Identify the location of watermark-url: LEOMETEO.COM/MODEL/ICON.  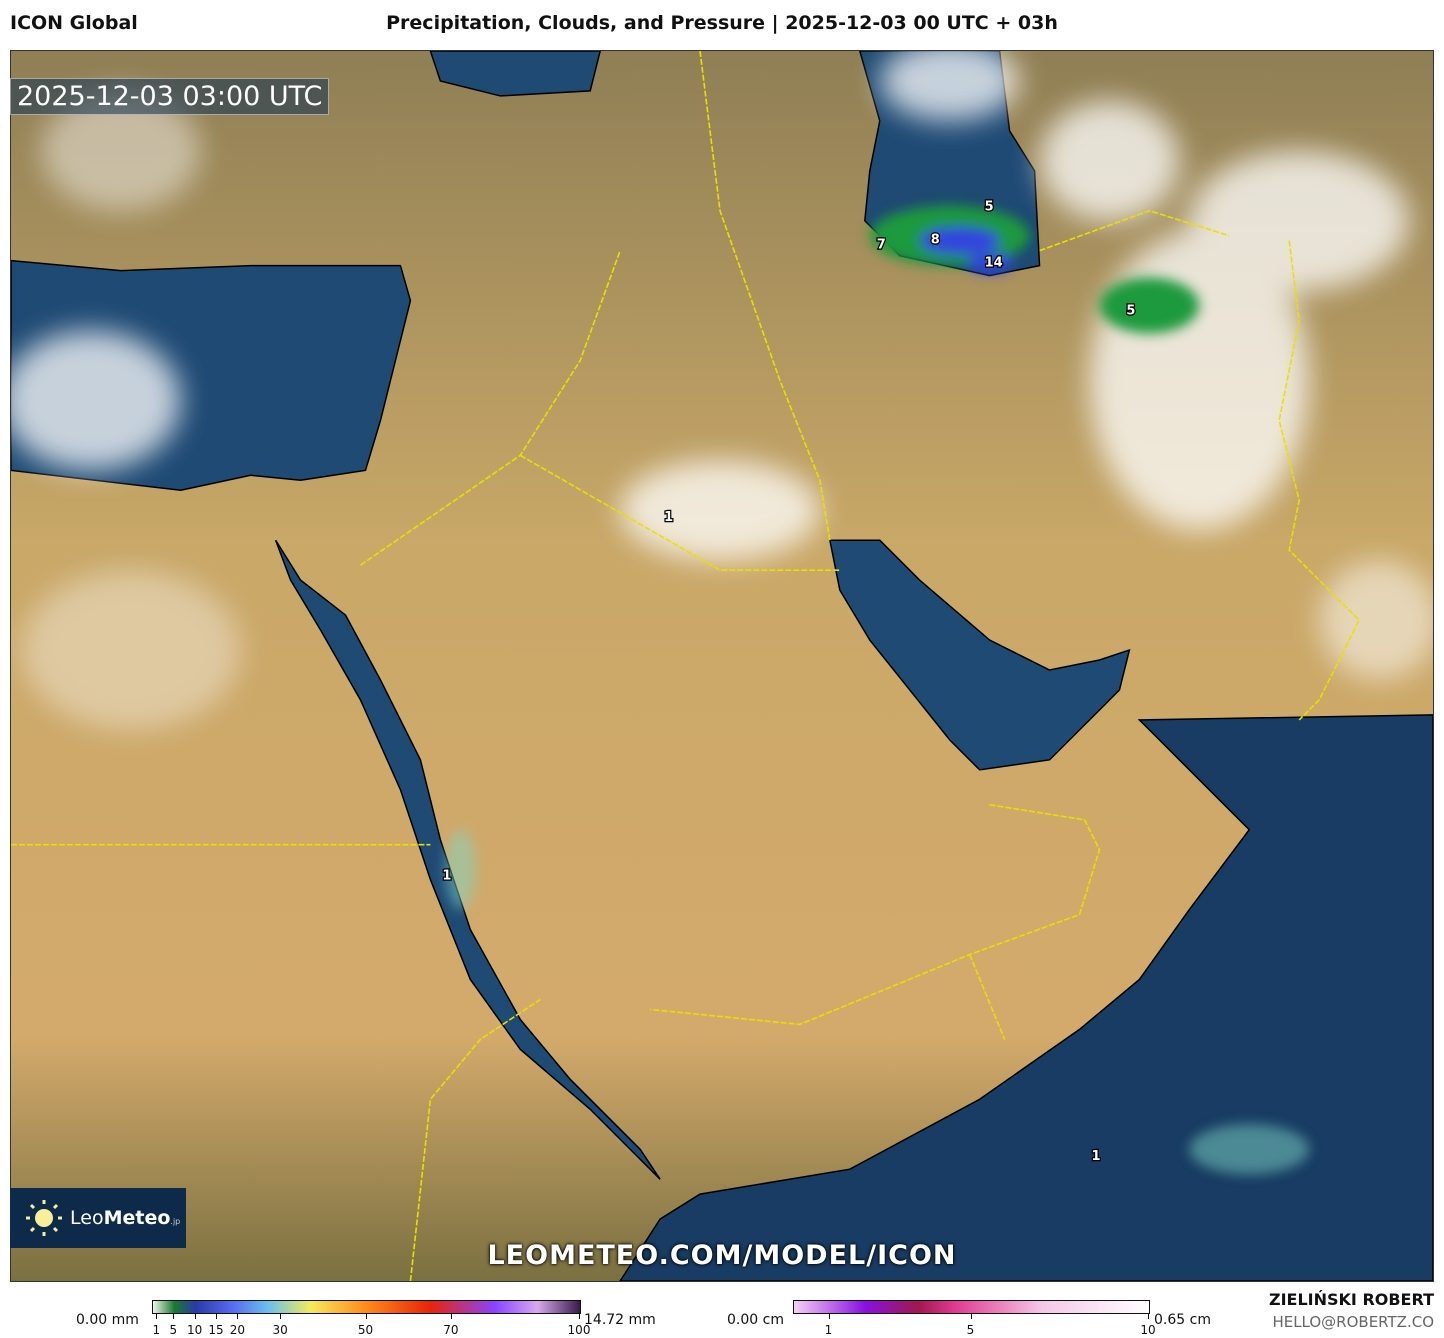
(722, 1255).